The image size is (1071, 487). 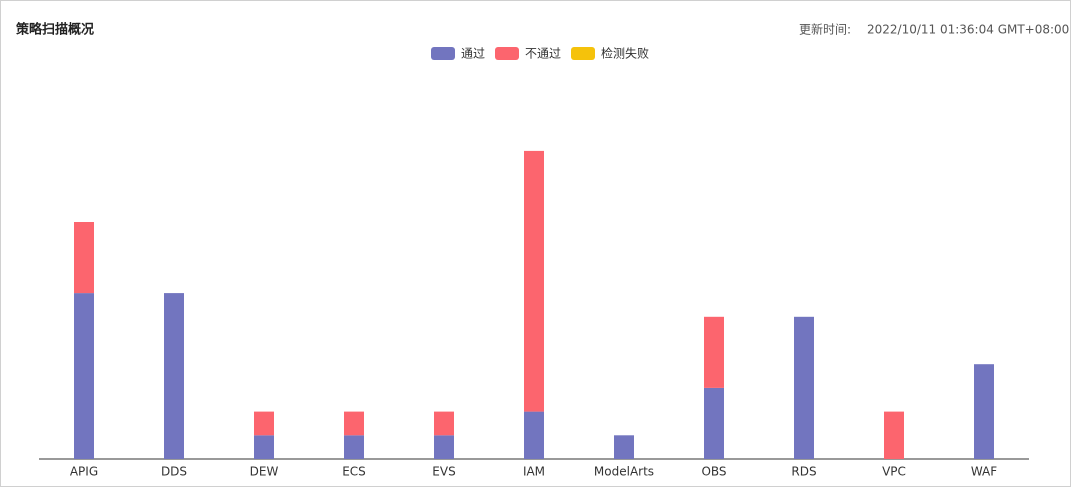 I want to click on x-tick-label: WAF, so click(x=984, y=472).